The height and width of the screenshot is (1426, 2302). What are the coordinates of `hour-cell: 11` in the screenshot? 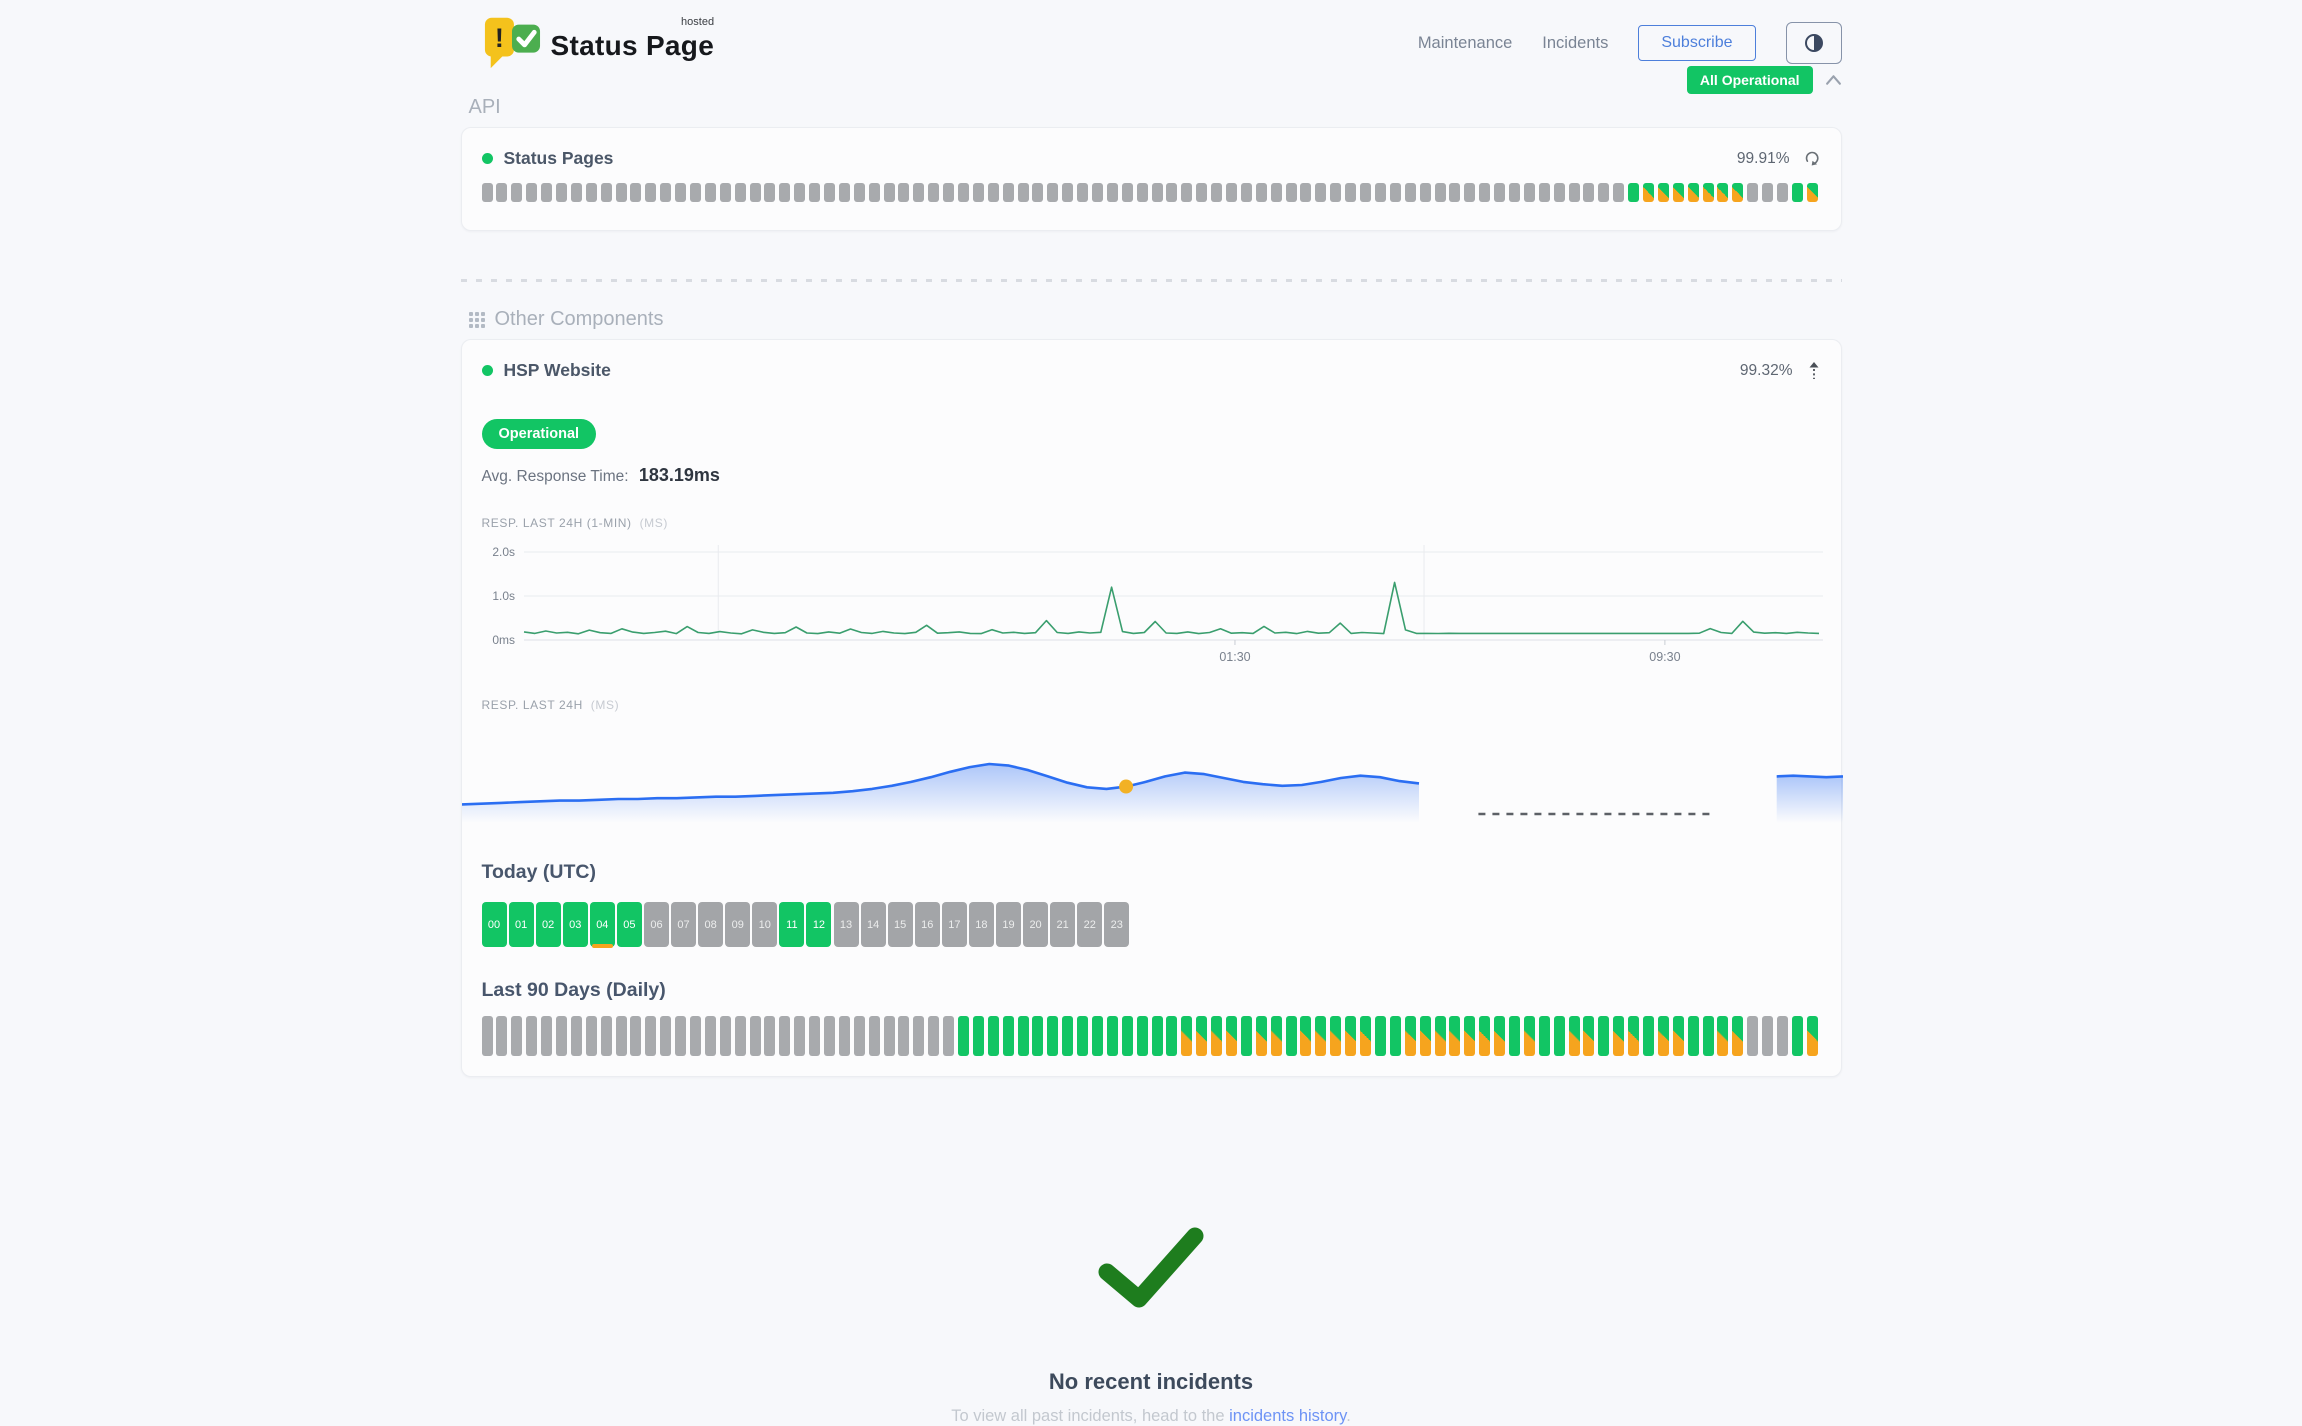 It's located at (792, 924).